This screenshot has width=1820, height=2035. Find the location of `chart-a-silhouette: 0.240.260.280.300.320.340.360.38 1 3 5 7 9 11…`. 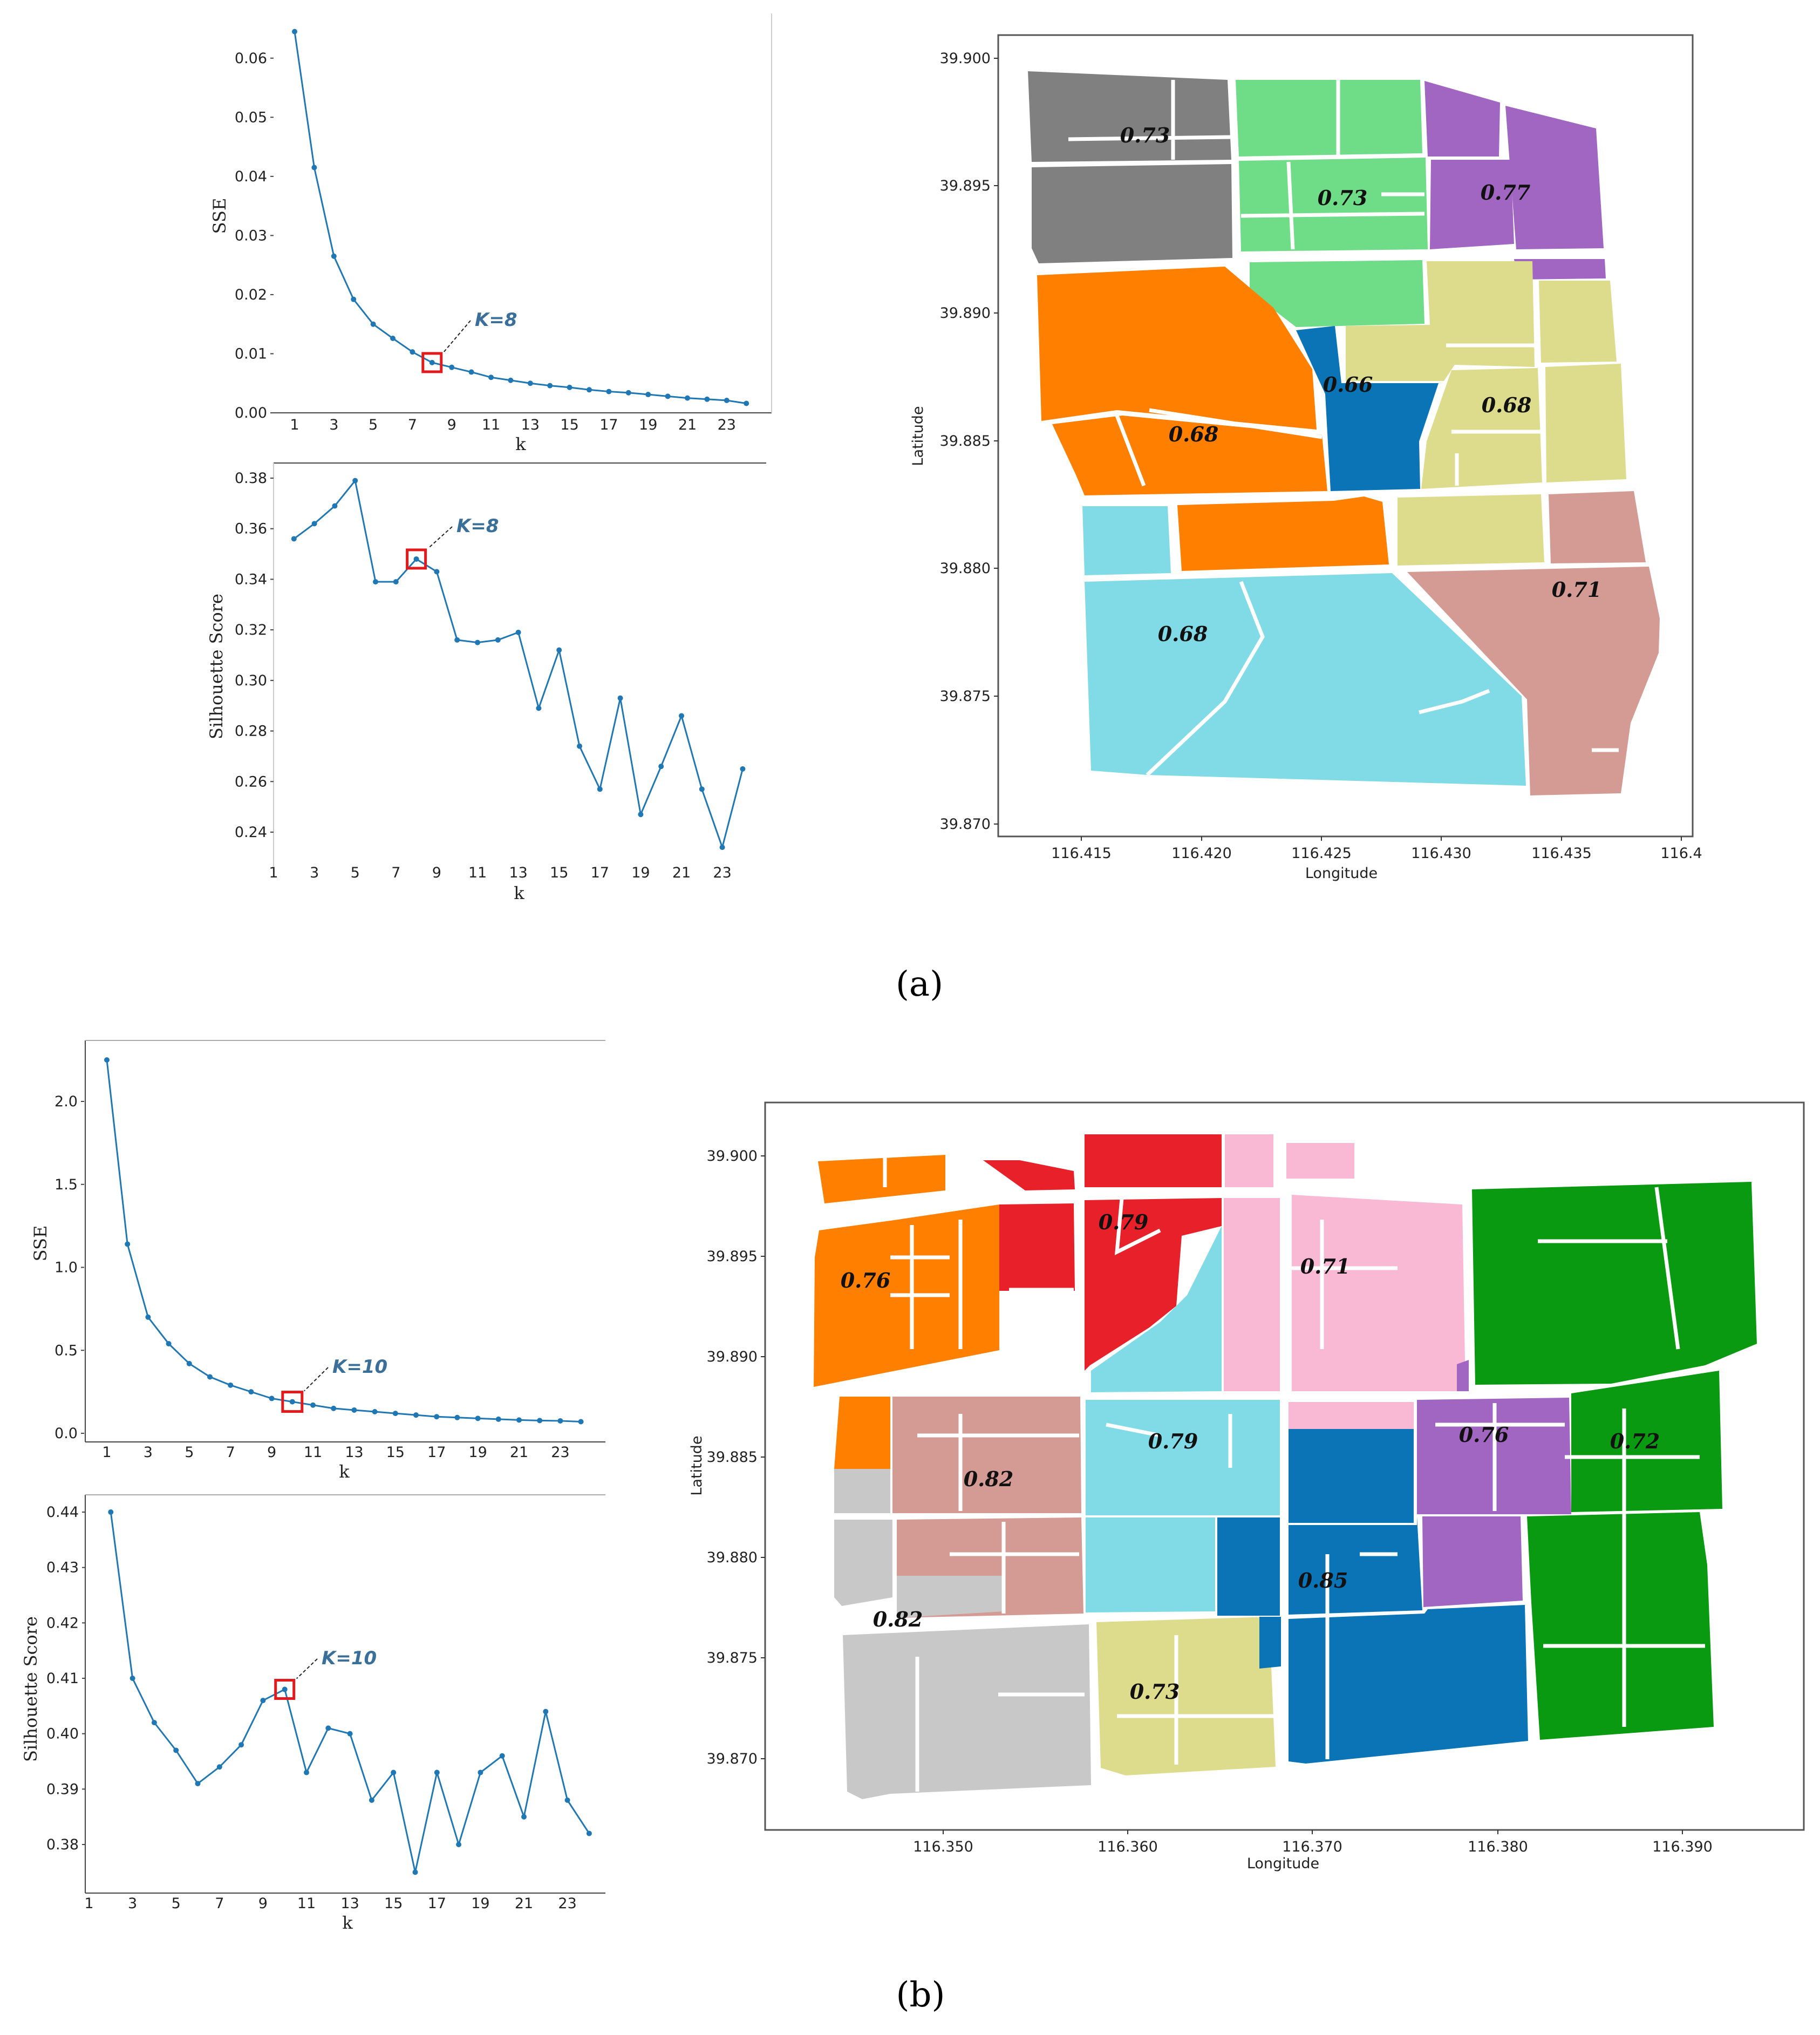

chart-a-silhouette: 0.240.260.280.300.320.340.360.38 1 3 5 7 9 11… is located at coordinates (486, 682).